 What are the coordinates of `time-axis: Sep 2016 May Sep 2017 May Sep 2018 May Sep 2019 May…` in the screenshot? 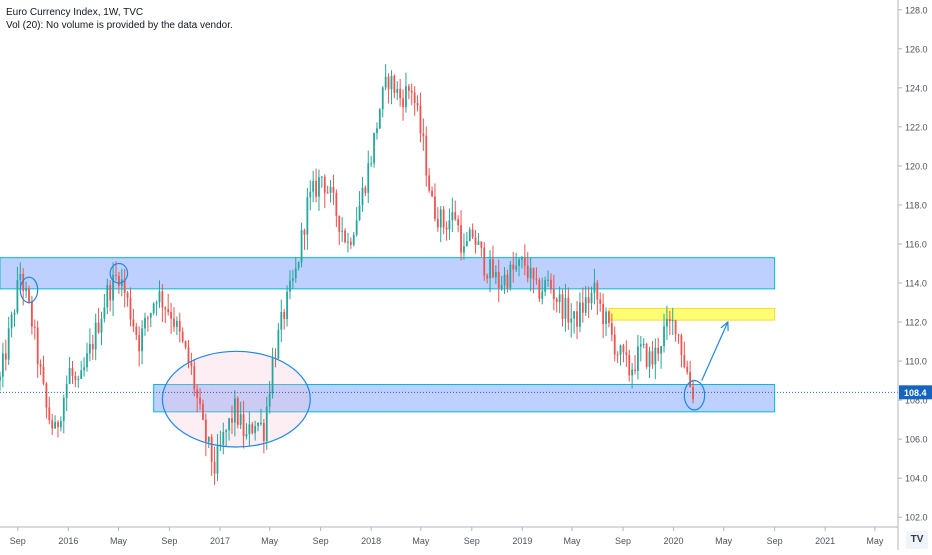 It's located at (449, 536).